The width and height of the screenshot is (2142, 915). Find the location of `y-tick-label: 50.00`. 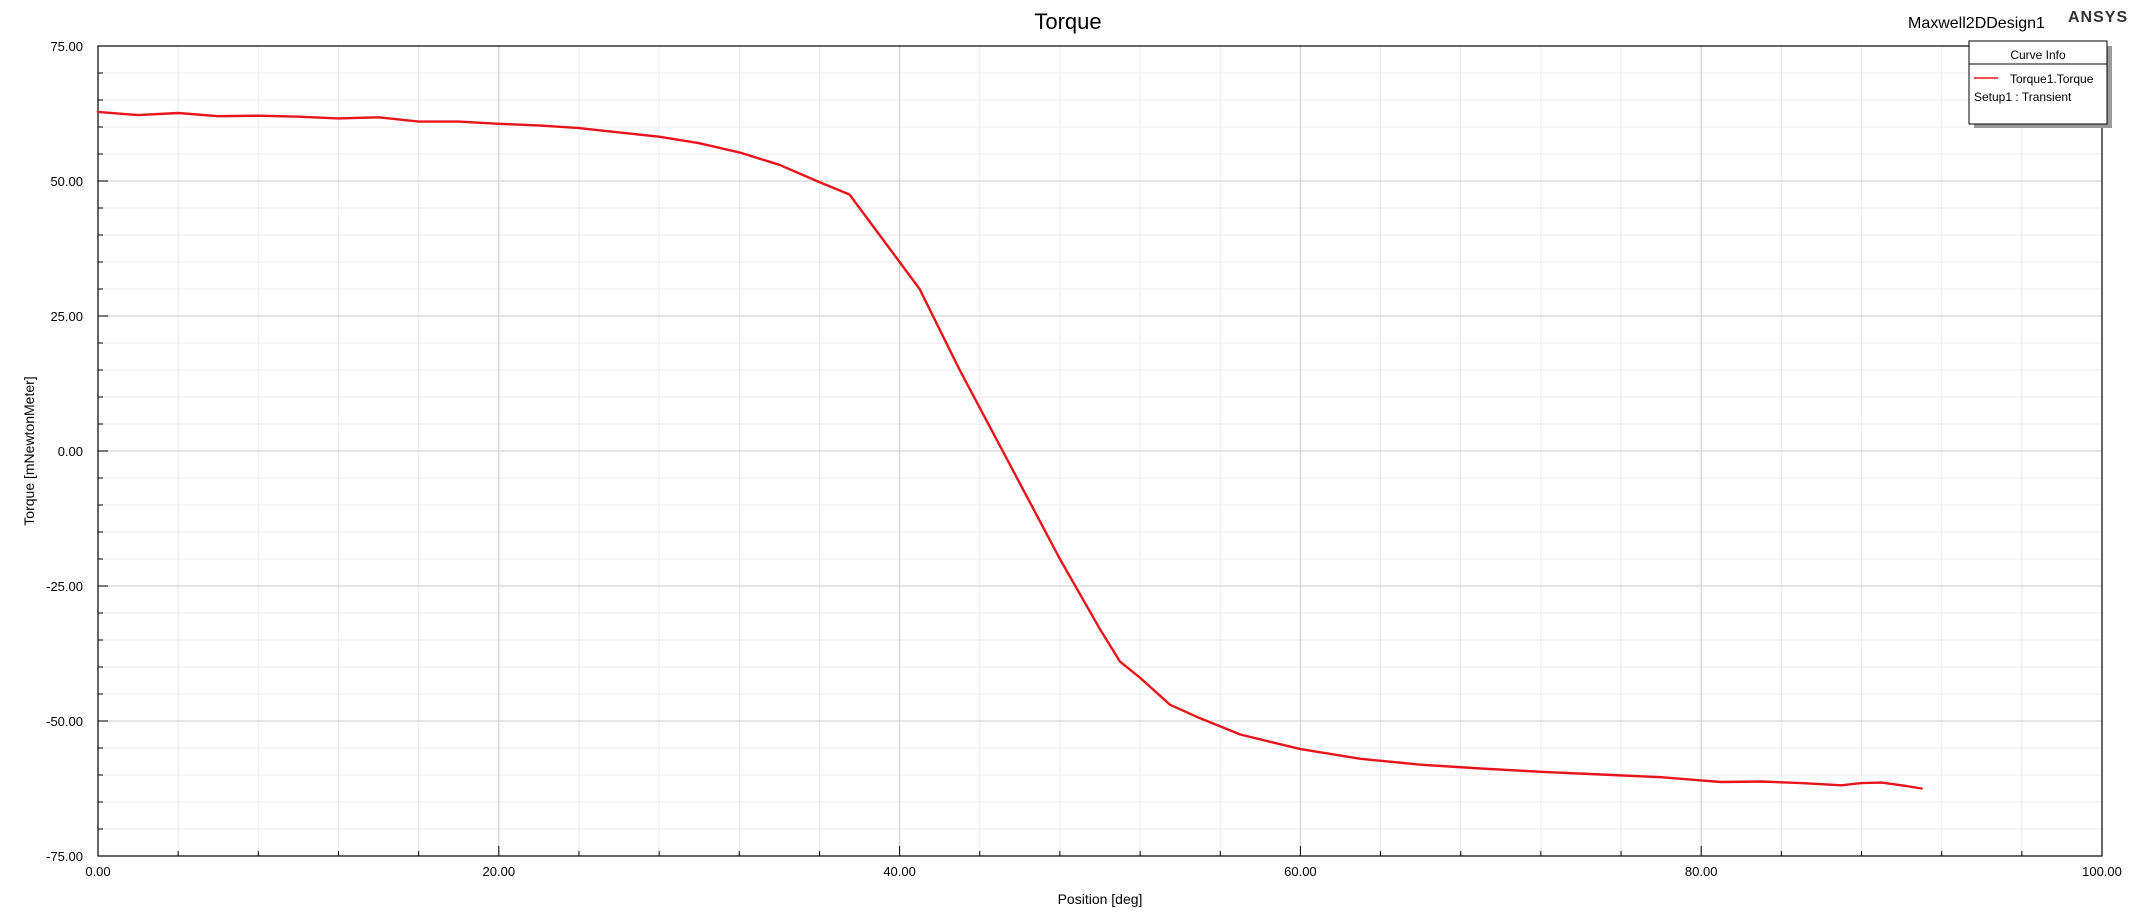

y-tick-label: 50.00 is located at coordinates (66, 181).